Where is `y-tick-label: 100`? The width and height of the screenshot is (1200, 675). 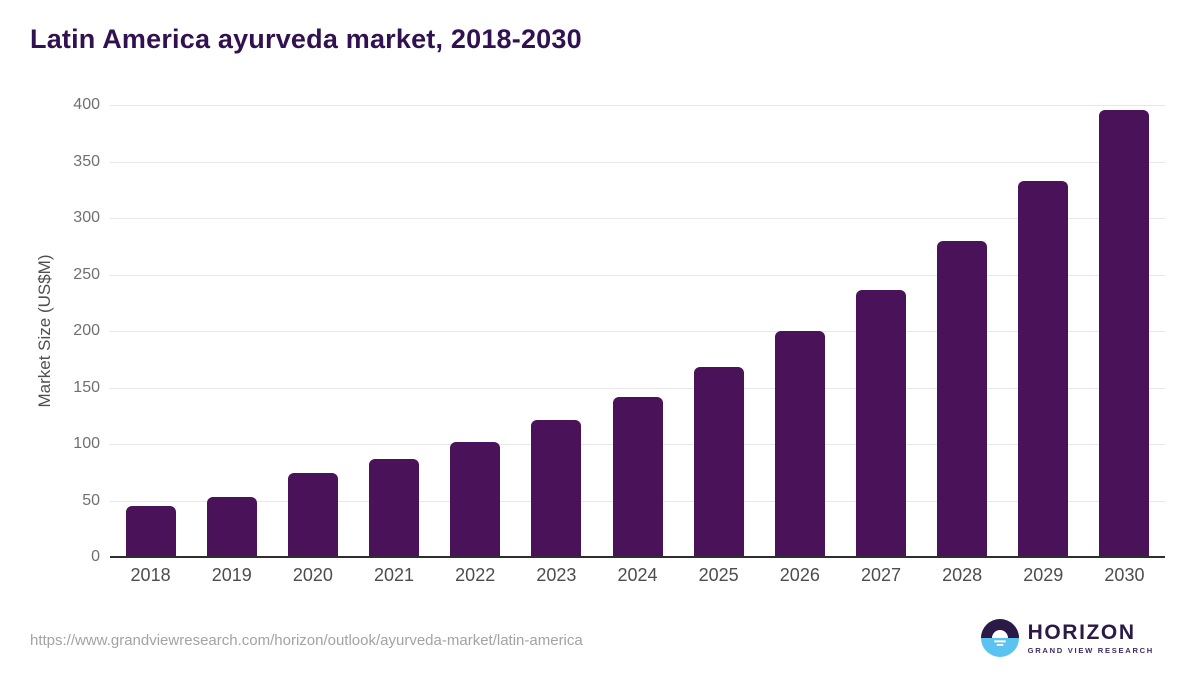 y-tick-label: 100 is located at coordinates (86, 443).